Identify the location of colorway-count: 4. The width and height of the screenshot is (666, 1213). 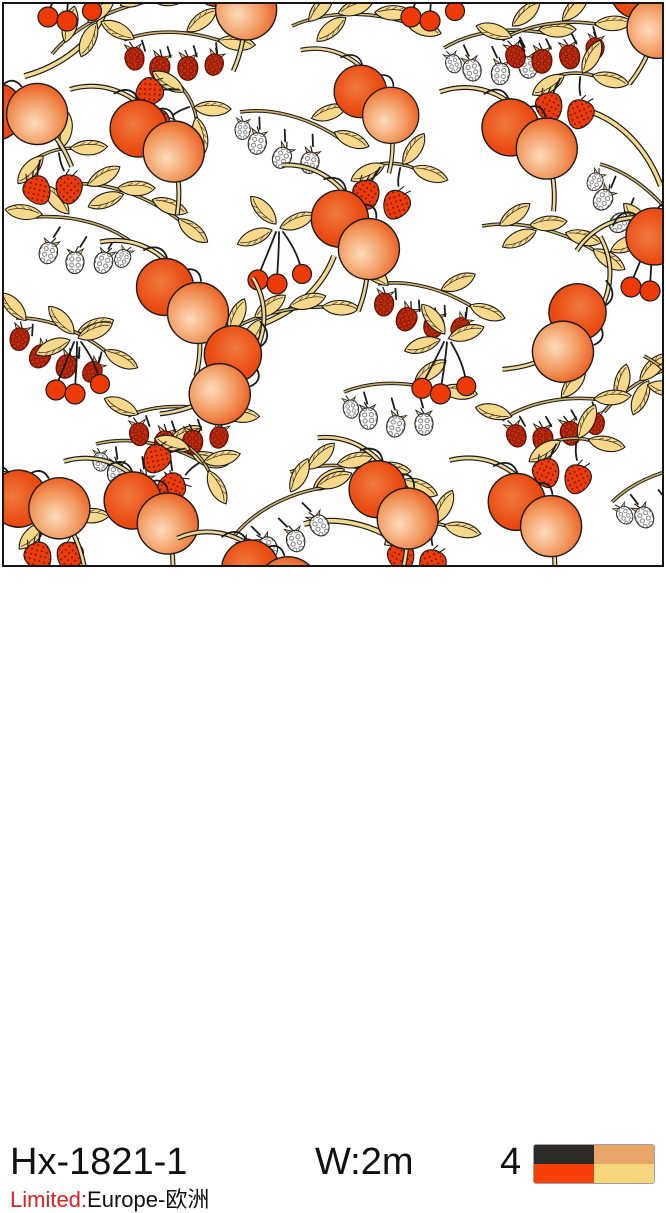
(511, 1162).